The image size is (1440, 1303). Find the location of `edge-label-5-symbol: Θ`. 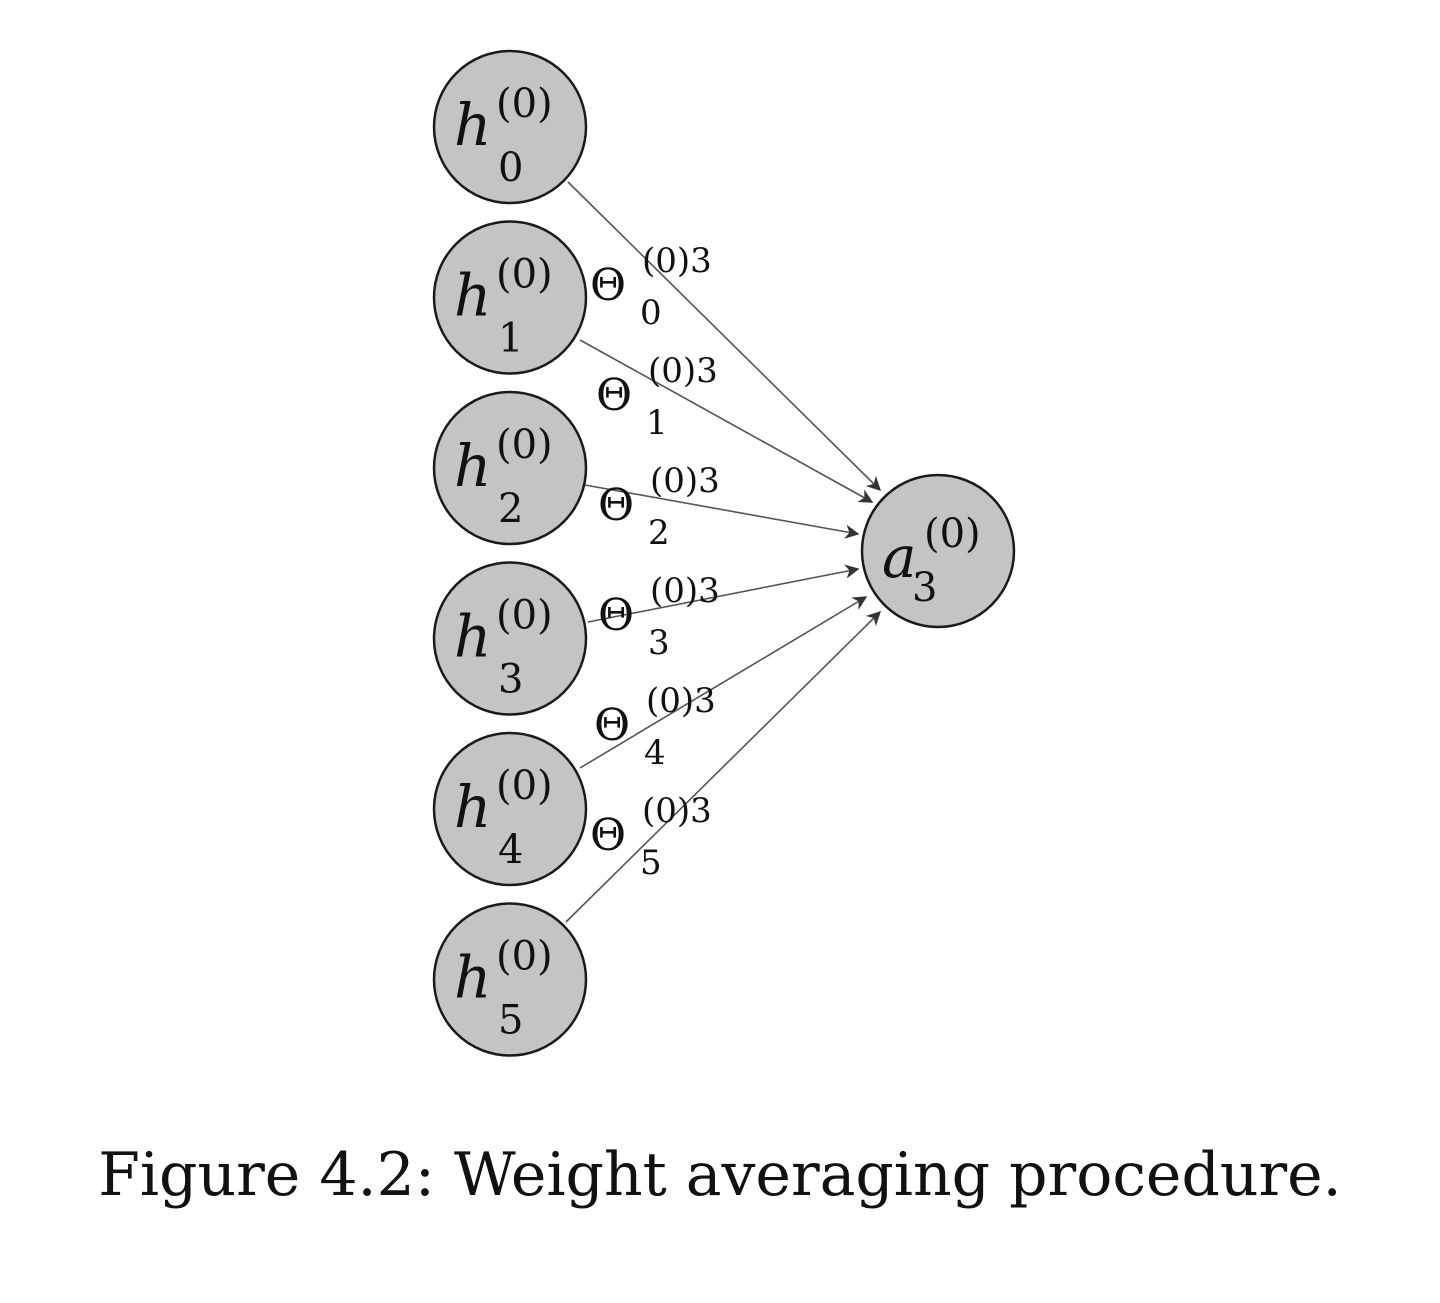

edge-label-5-symbol: Θ is located at coordinates (608, 835).